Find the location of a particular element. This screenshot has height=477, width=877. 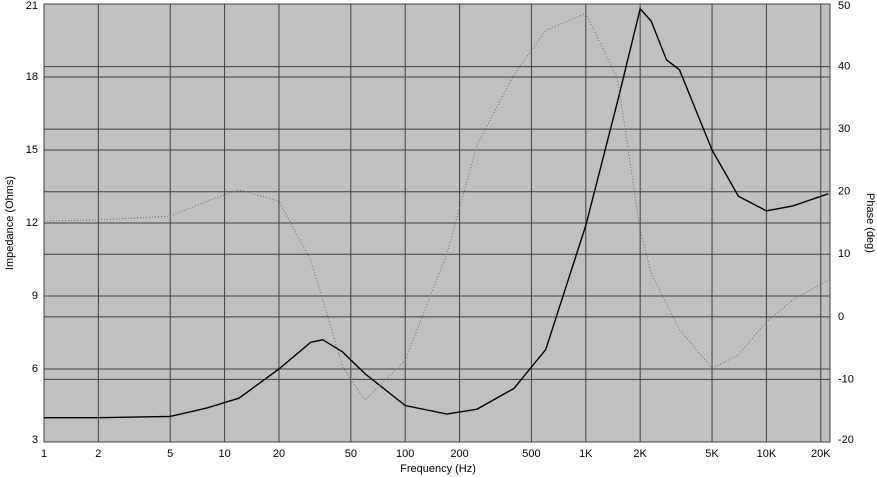

x-tick-label: 1 is located at coordinates (44, 454).